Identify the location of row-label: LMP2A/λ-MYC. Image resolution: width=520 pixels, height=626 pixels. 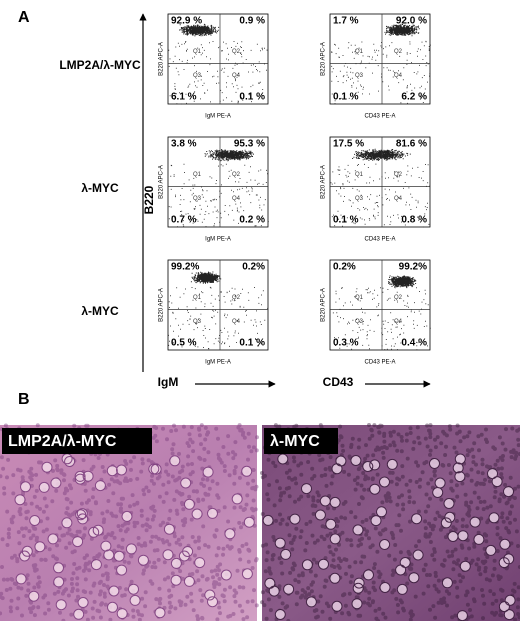
(100, 65).